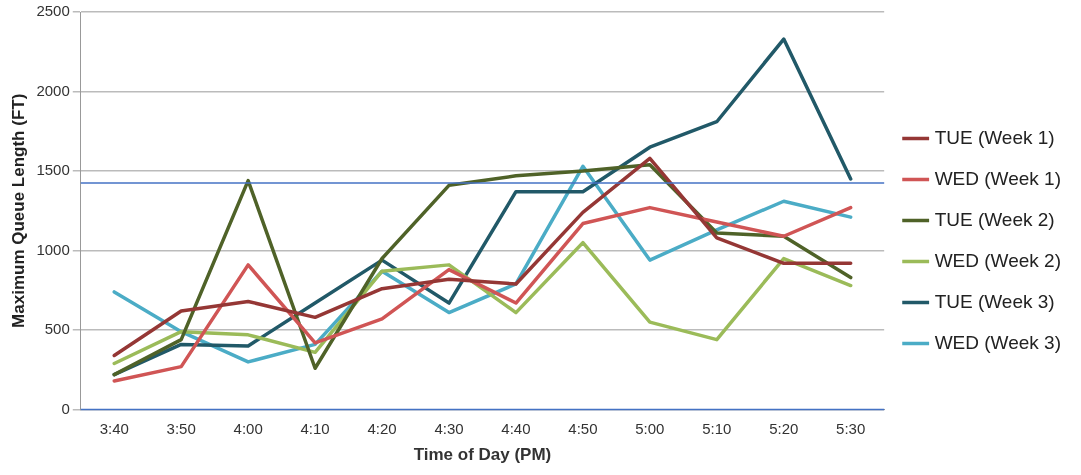 The image size is (1081, 475). Describe the element at coordinates (994, 137) in the screenshot. I see `legend-label: TUE (Week 1)` at that location.